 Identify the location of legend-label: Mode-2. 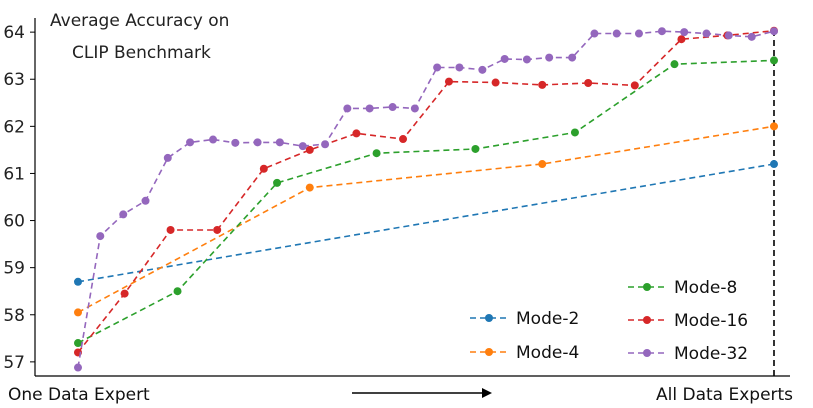
(547, 319).